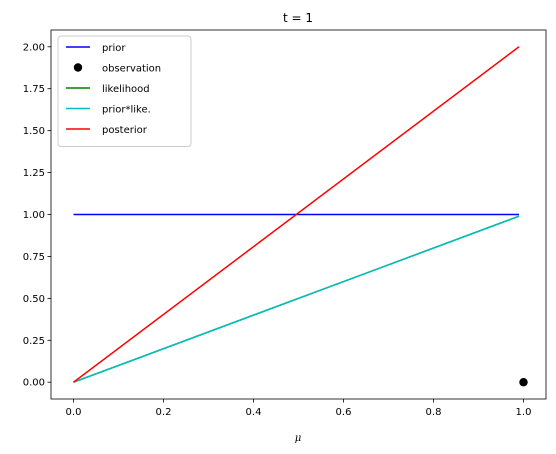 The image size is (556, 454). What do you see at coordinates (114, 48) in the screenshot?
I see `legend-label: prior` at bounding box center [114, 48].